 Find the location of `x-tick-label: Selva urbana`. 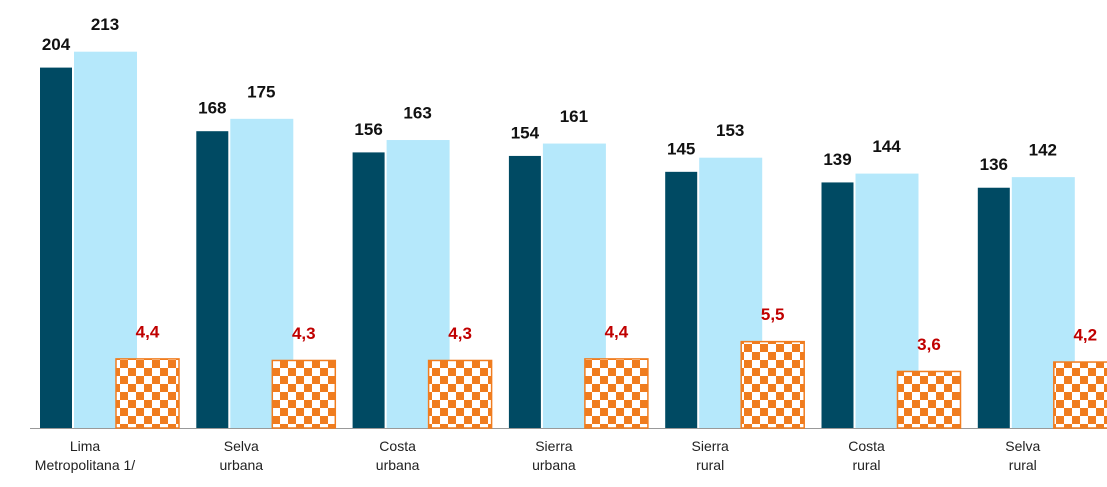

x-tick-label: Selva urbana is located at coordinates (241, 455).